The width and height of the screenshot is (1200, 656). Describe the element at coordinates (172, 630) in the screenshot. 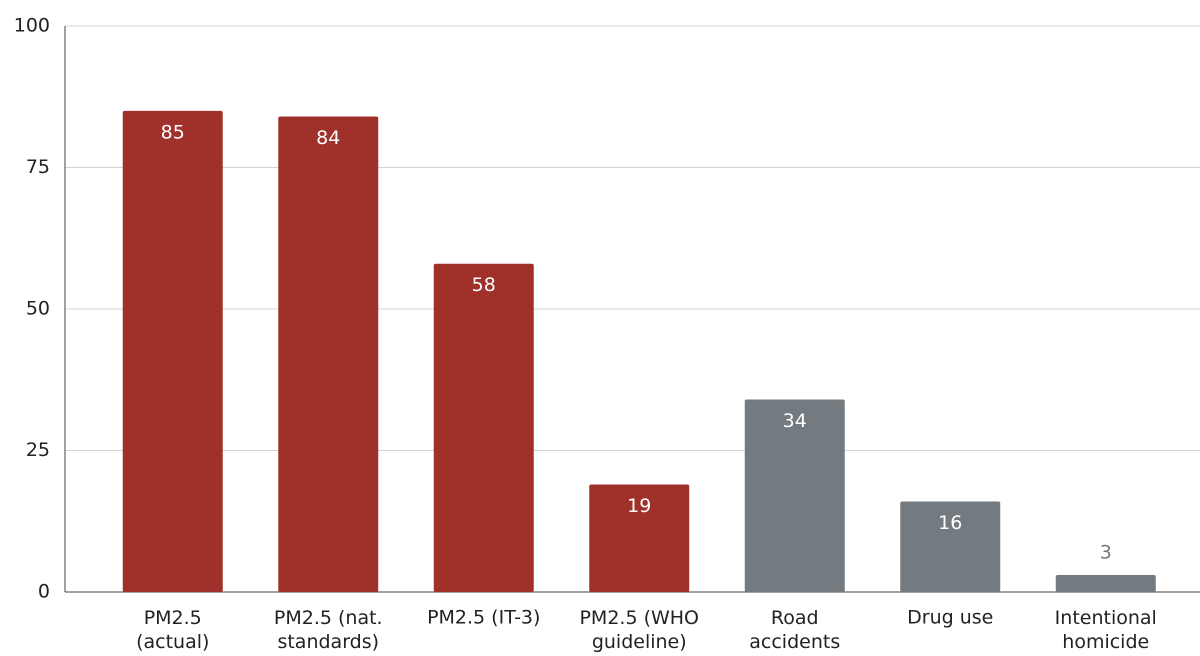

I see `x-tick-label: PM2.5 (actual)` at that location.